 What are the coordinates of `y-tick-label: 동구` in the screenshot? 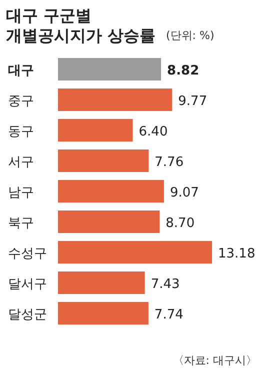 It's located at (21, 132).